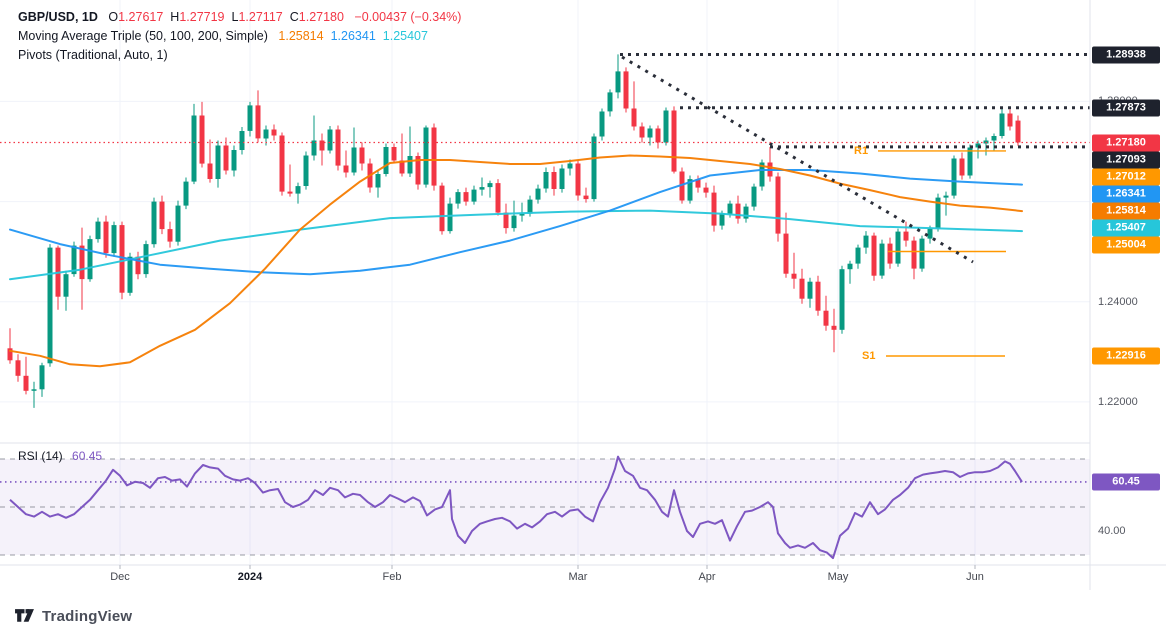  I want to click on ma-values: 1.25814 1.26341 1.25407, so click(349, 36).